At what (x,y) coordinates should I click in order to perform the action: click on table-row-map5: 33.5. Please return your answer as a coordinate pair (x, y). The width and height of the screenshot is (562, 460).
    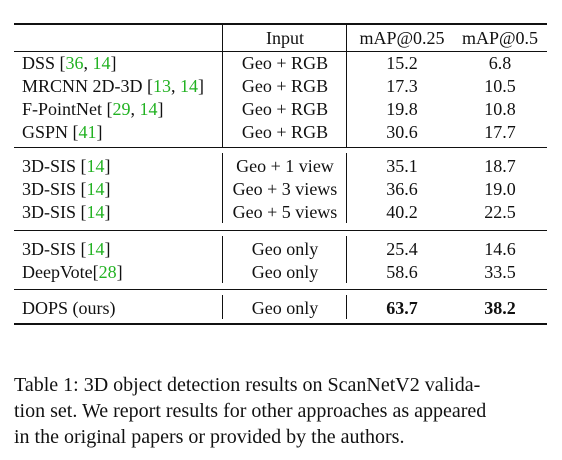
    Looking at the image, I should click on (500, 272).